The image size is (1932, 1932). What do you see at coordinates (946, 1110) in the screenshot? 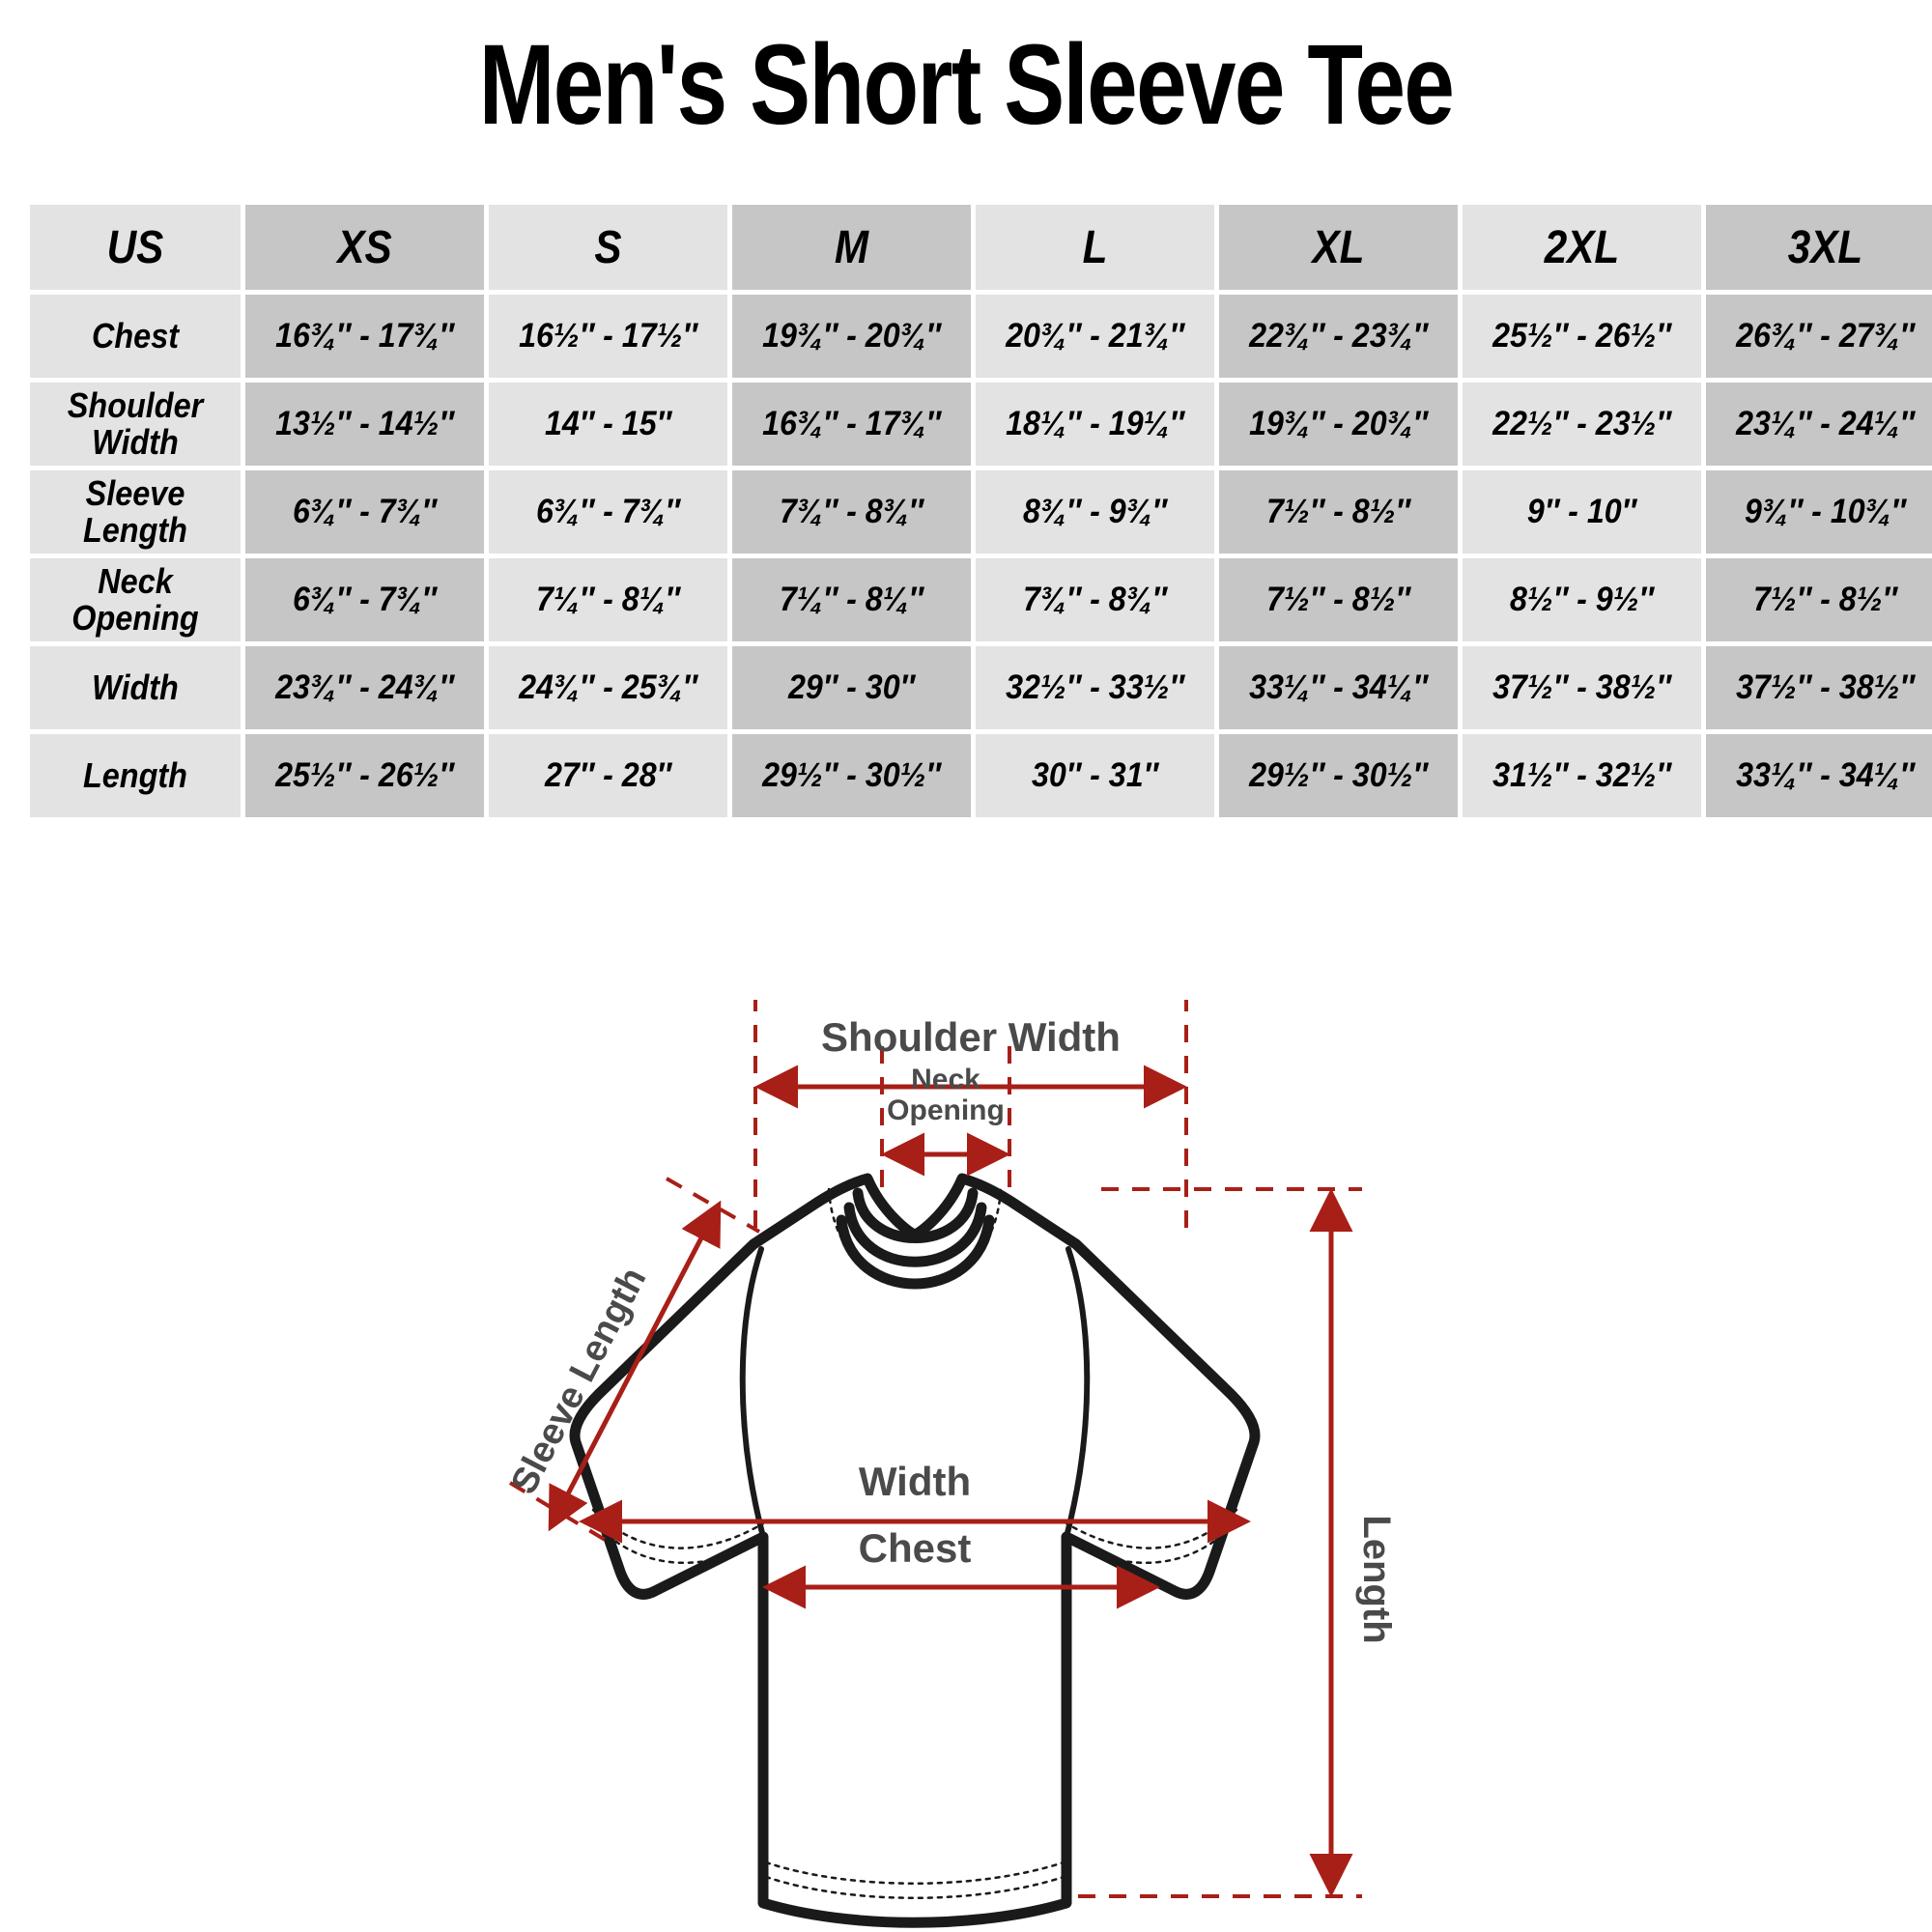
I see `label-neck-opening-line2: Opening` at bounding box center [946, 1110].